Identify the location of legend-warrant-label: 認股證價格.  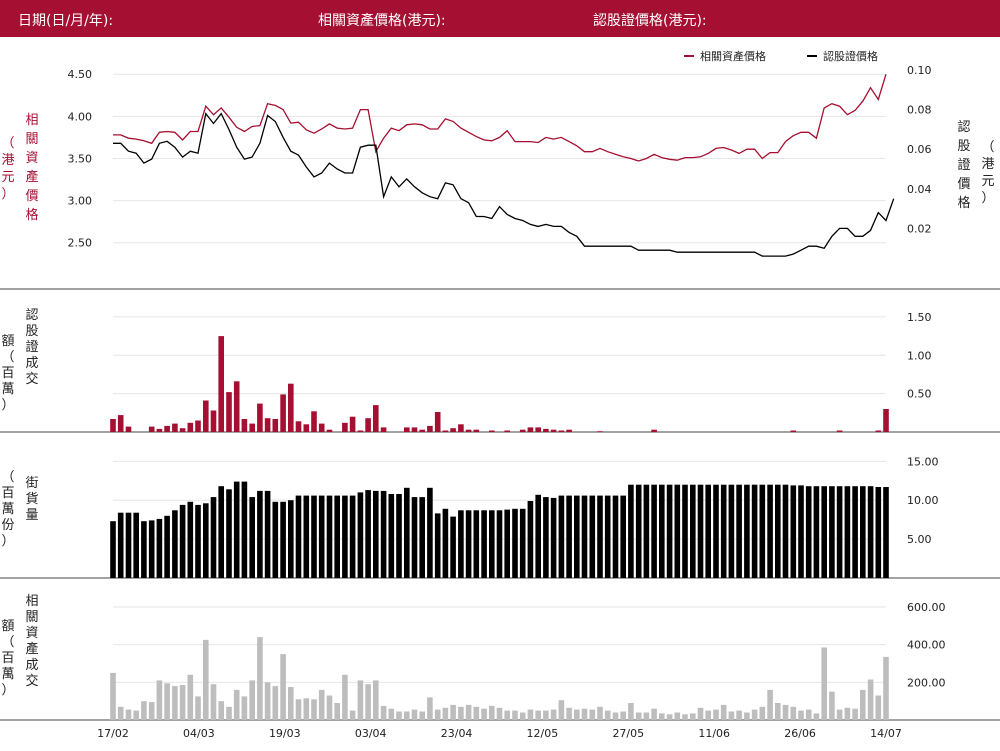
(850, 56).